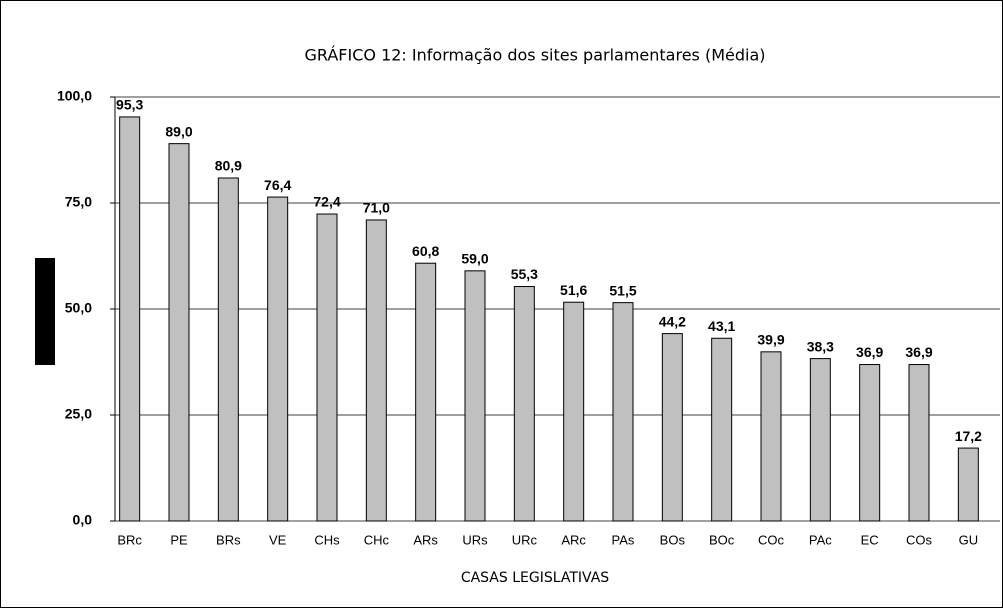 The image size is (1003, 612). Describe the element at coordinates (278, 539) in the screenshot. I see `x-tick-label: VE` at that location.